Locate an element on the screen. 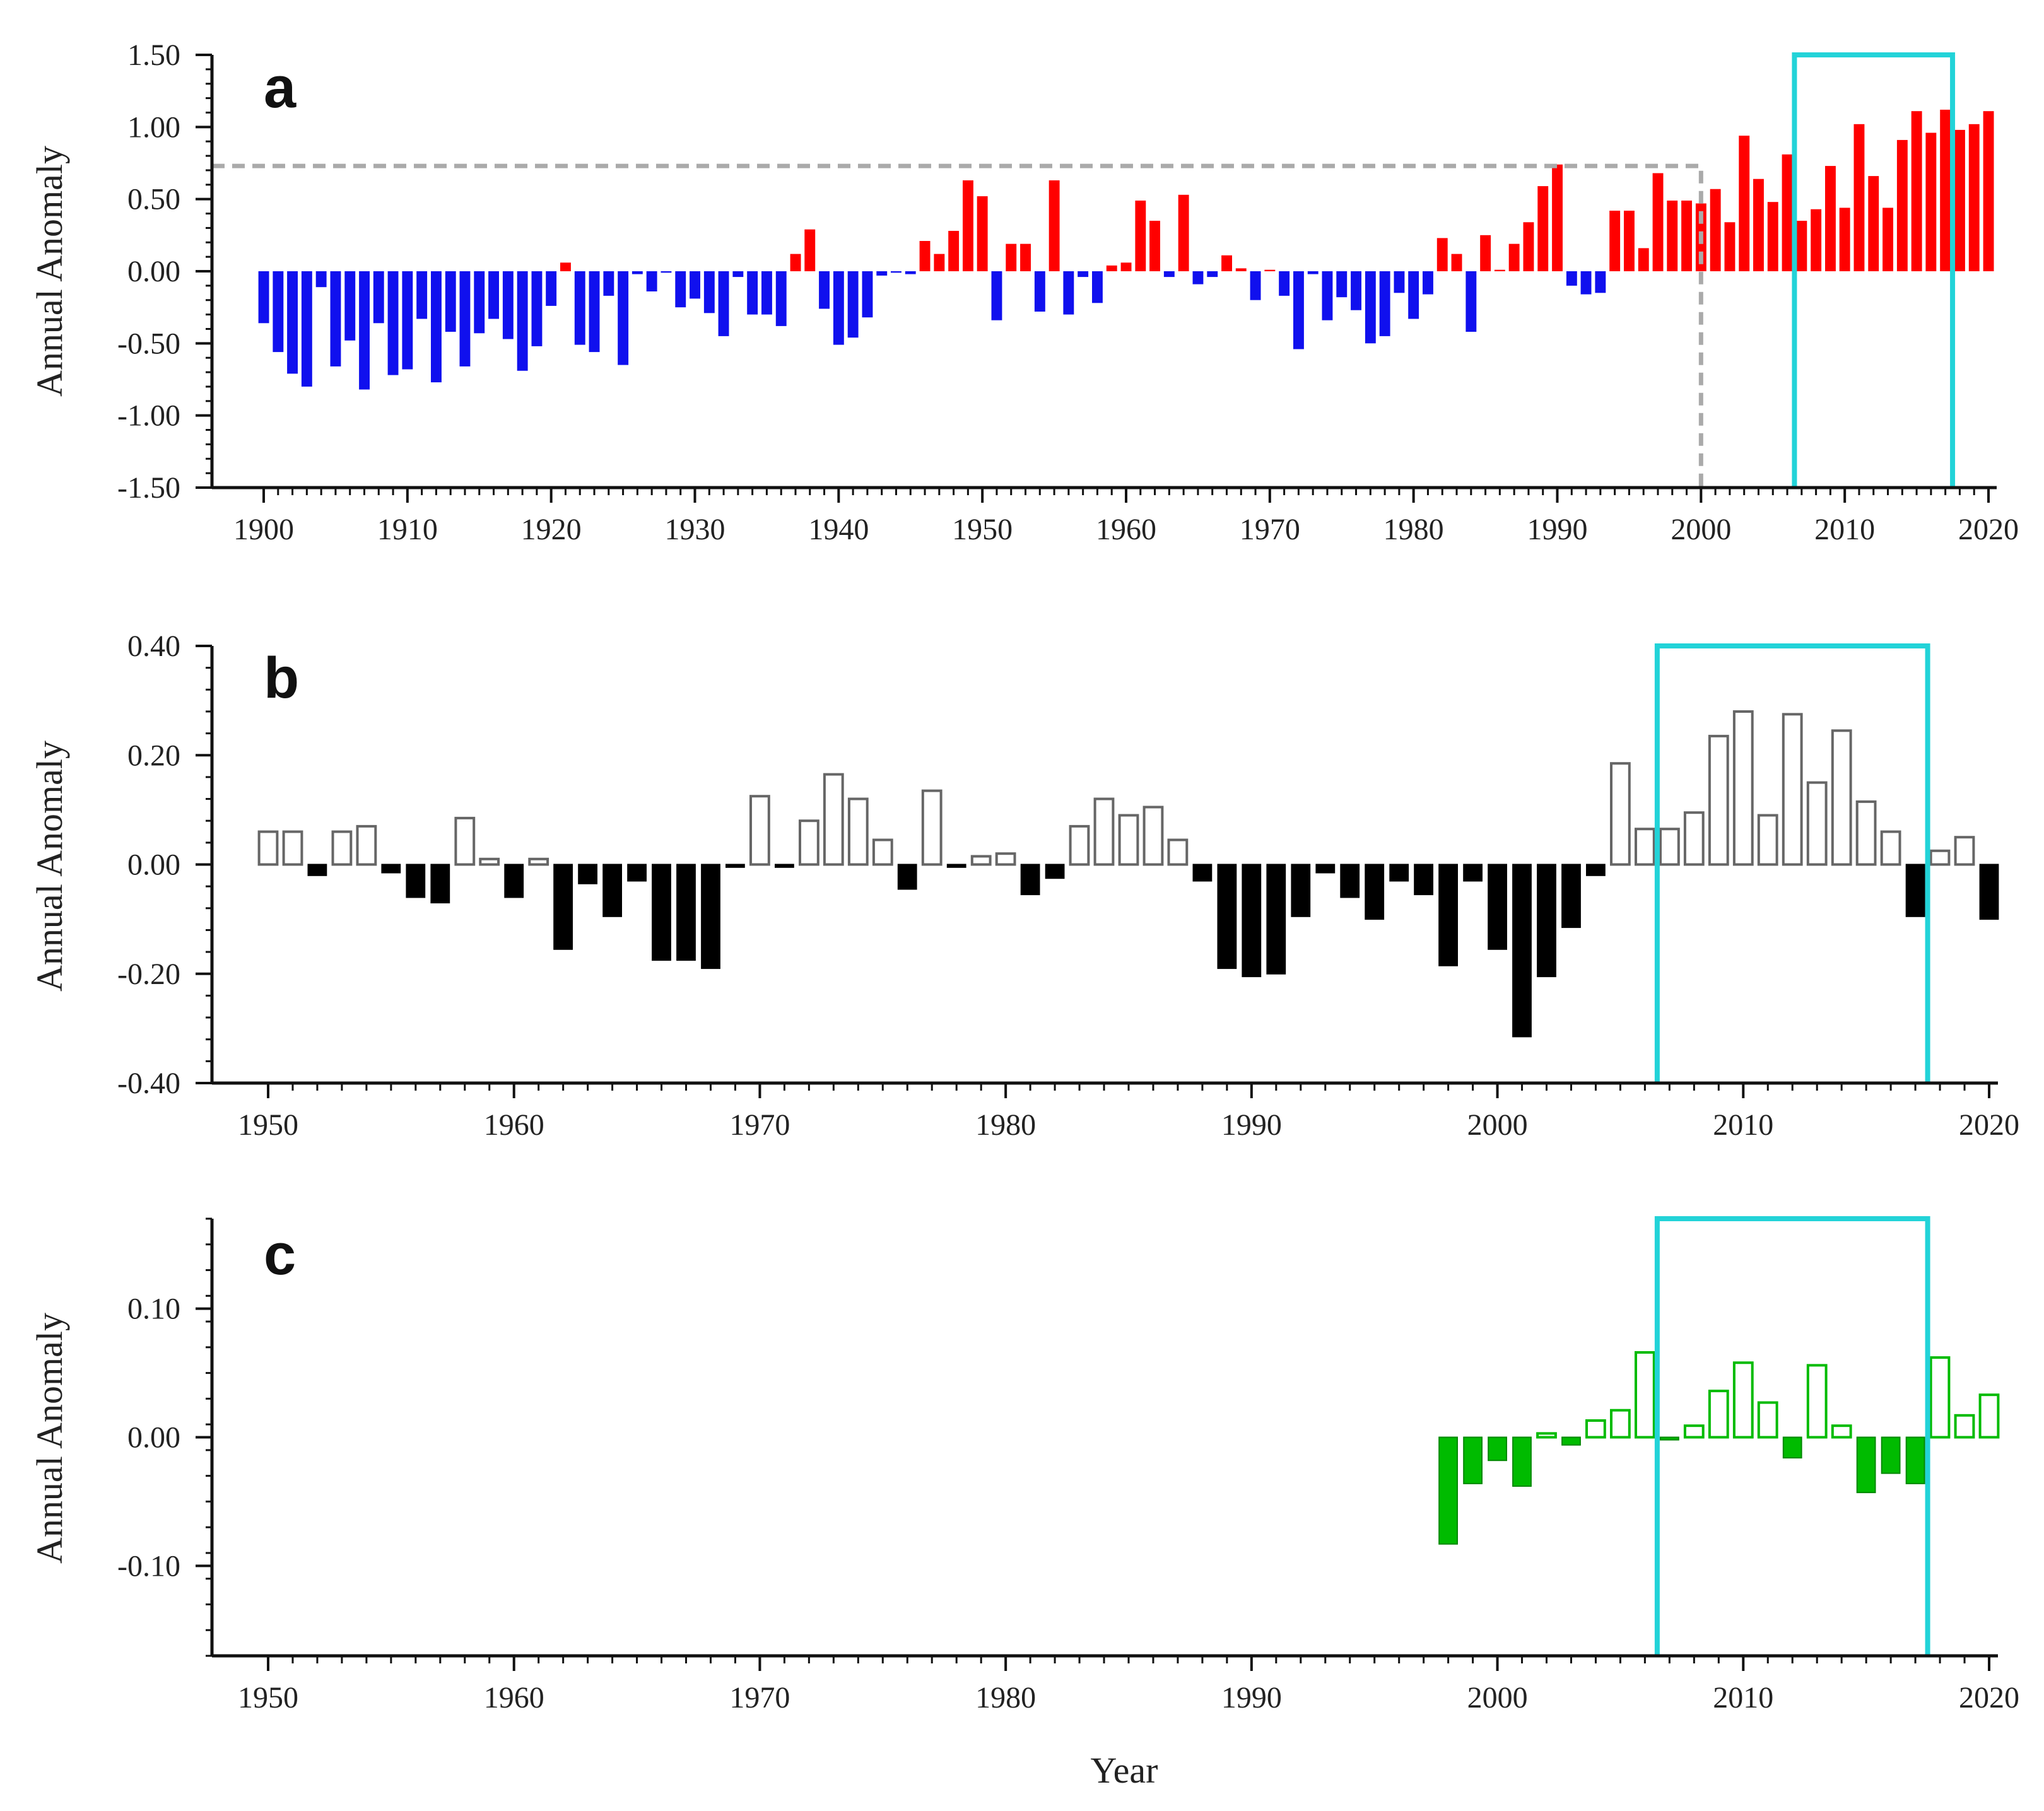  panel-a-bar-1902 is located at coordinates (292, 322).